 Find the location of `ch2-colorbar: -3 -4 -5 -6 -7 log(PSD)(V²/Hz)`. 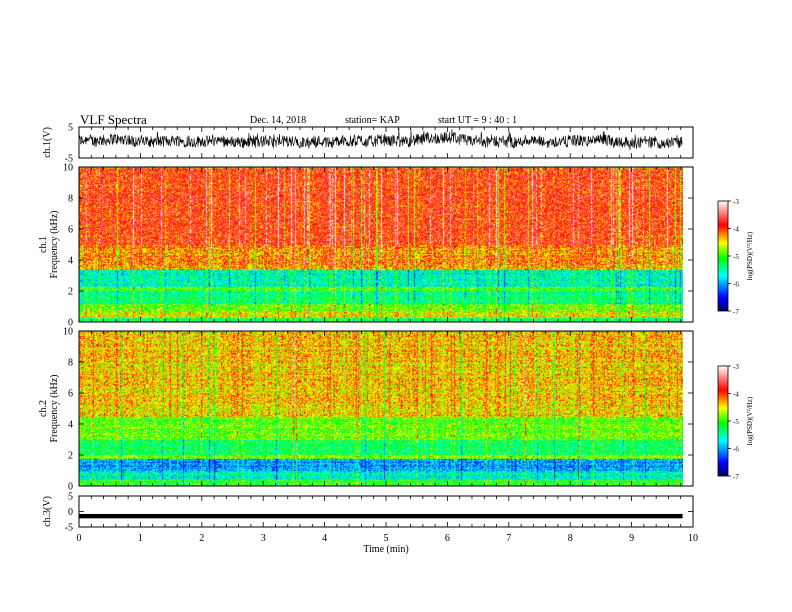

ch2-colorbar: -3 -4 -5 -6 -7 log(PSD)(V²/Hz) is located at coordinates (735, 422).